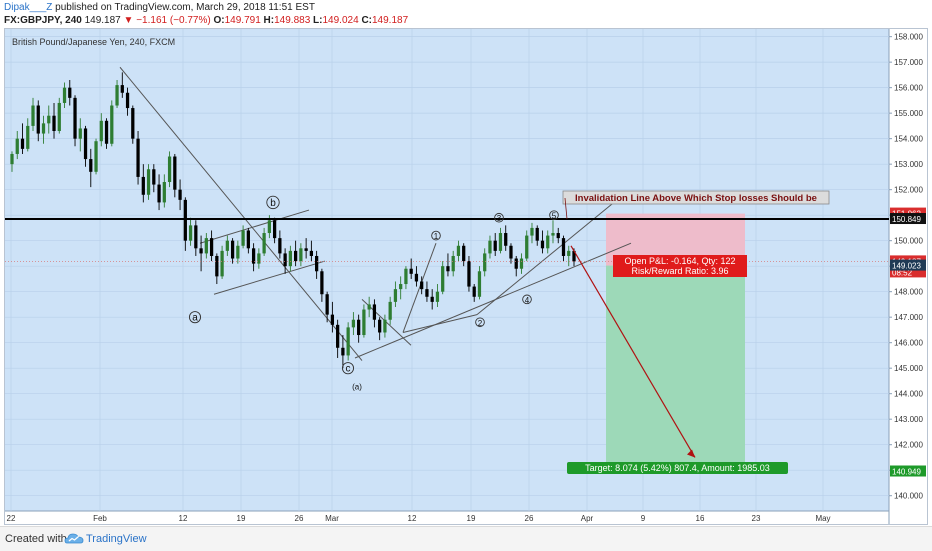 This screenshot has height=551, width=932. I want to click on invalidation-price-badge-bg, so click(908, 219).